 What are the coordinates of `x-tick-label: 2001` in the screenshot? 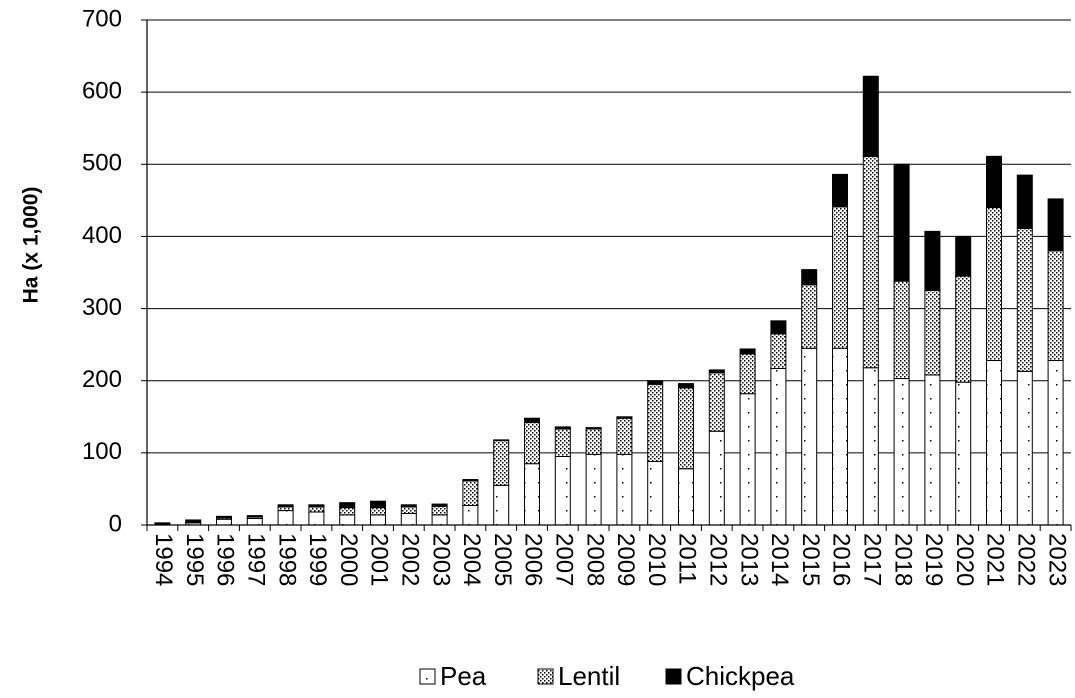 It's located at (379, 559).